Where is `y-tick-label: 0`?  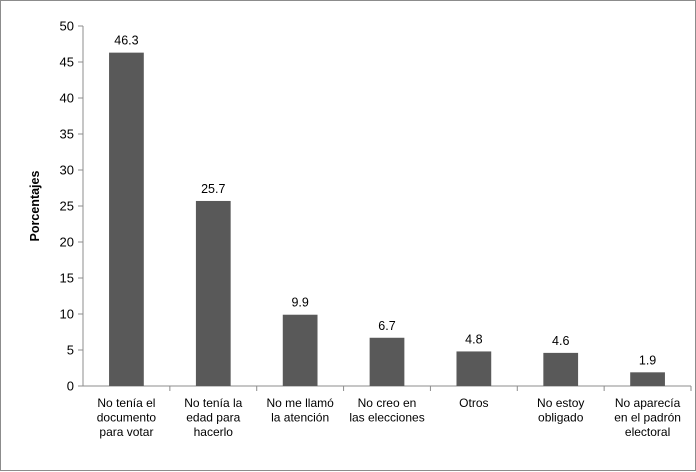
y-tick-label: 0 is located at coordinates (70, 386).